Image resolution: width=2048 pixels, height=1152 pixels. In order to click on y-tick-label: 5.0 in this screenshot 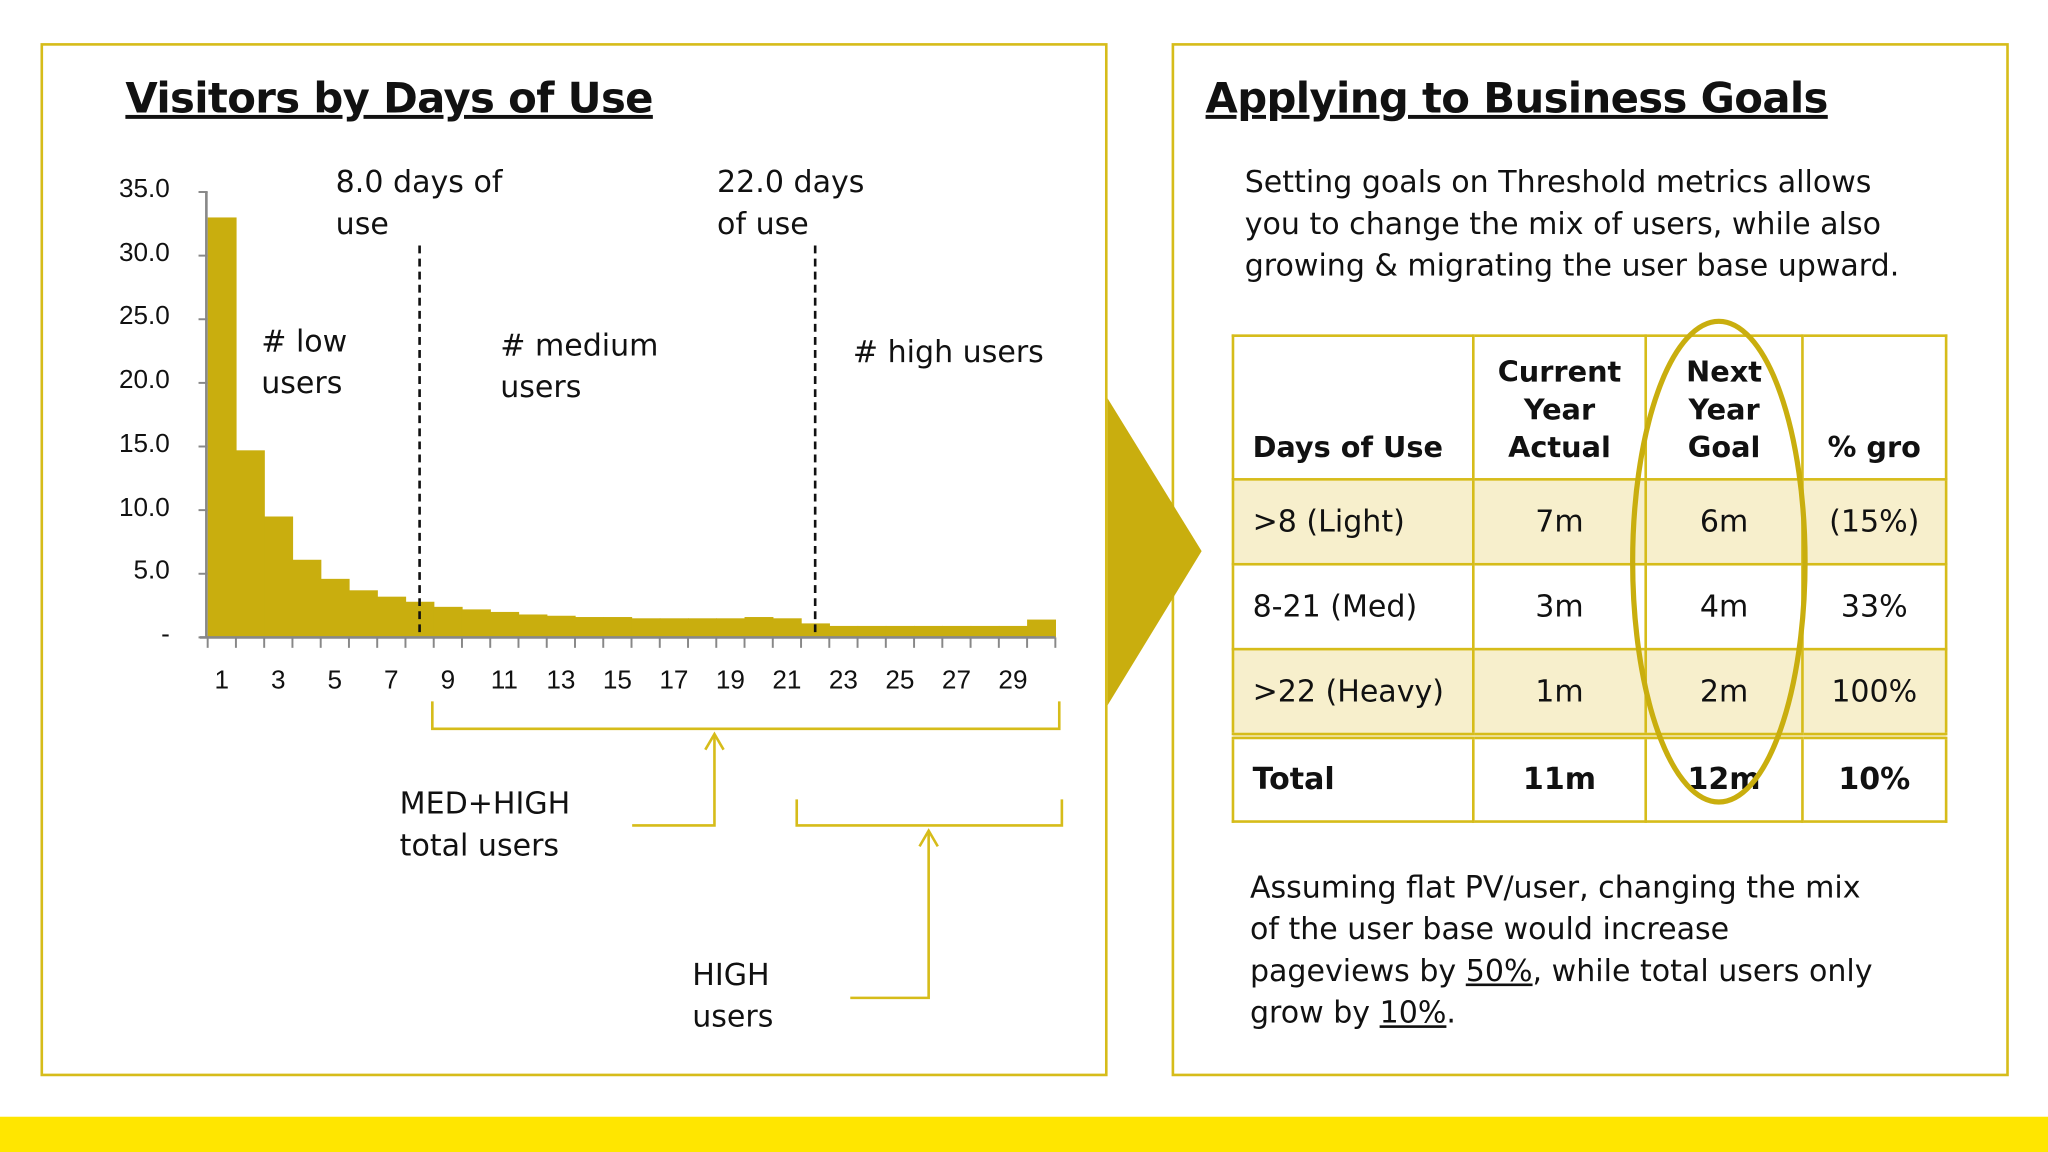, I will do `click(151, 571)`.